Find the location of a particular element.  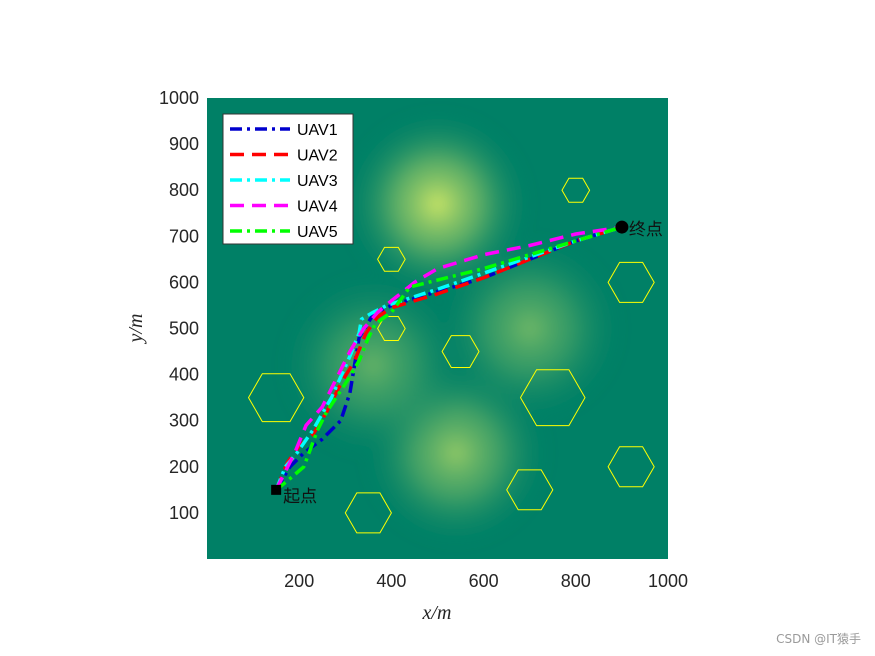

y-tick-label: 300 is located at coordinates (184, 421).